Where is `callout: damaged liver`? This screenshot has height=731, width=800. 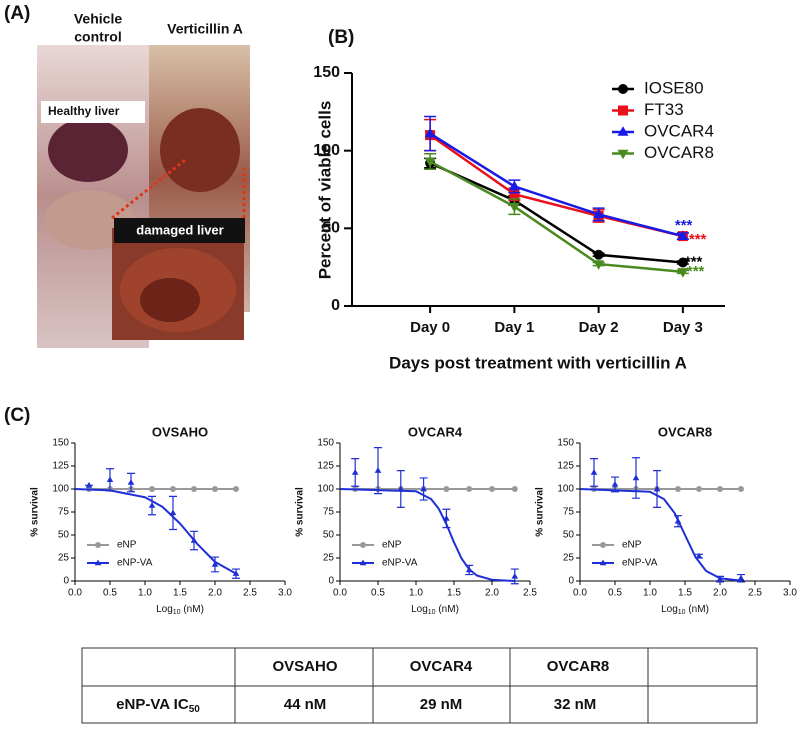
callout: damaged liver is located at coordinates (179, 229).